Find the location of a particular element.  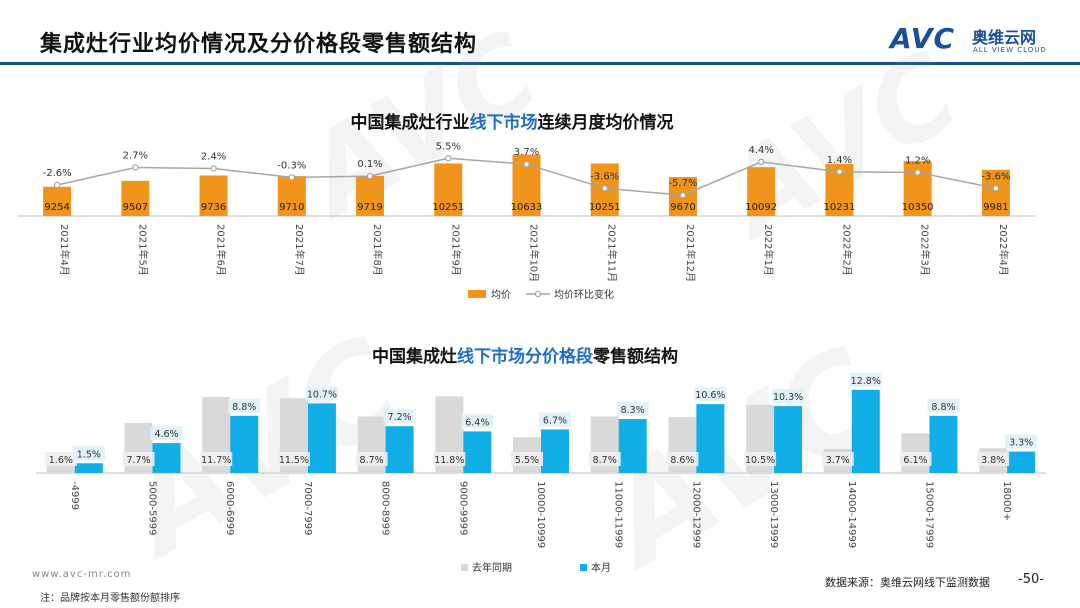

chart1-line-label-5: 5.5% is located at coordinates (448, 146).